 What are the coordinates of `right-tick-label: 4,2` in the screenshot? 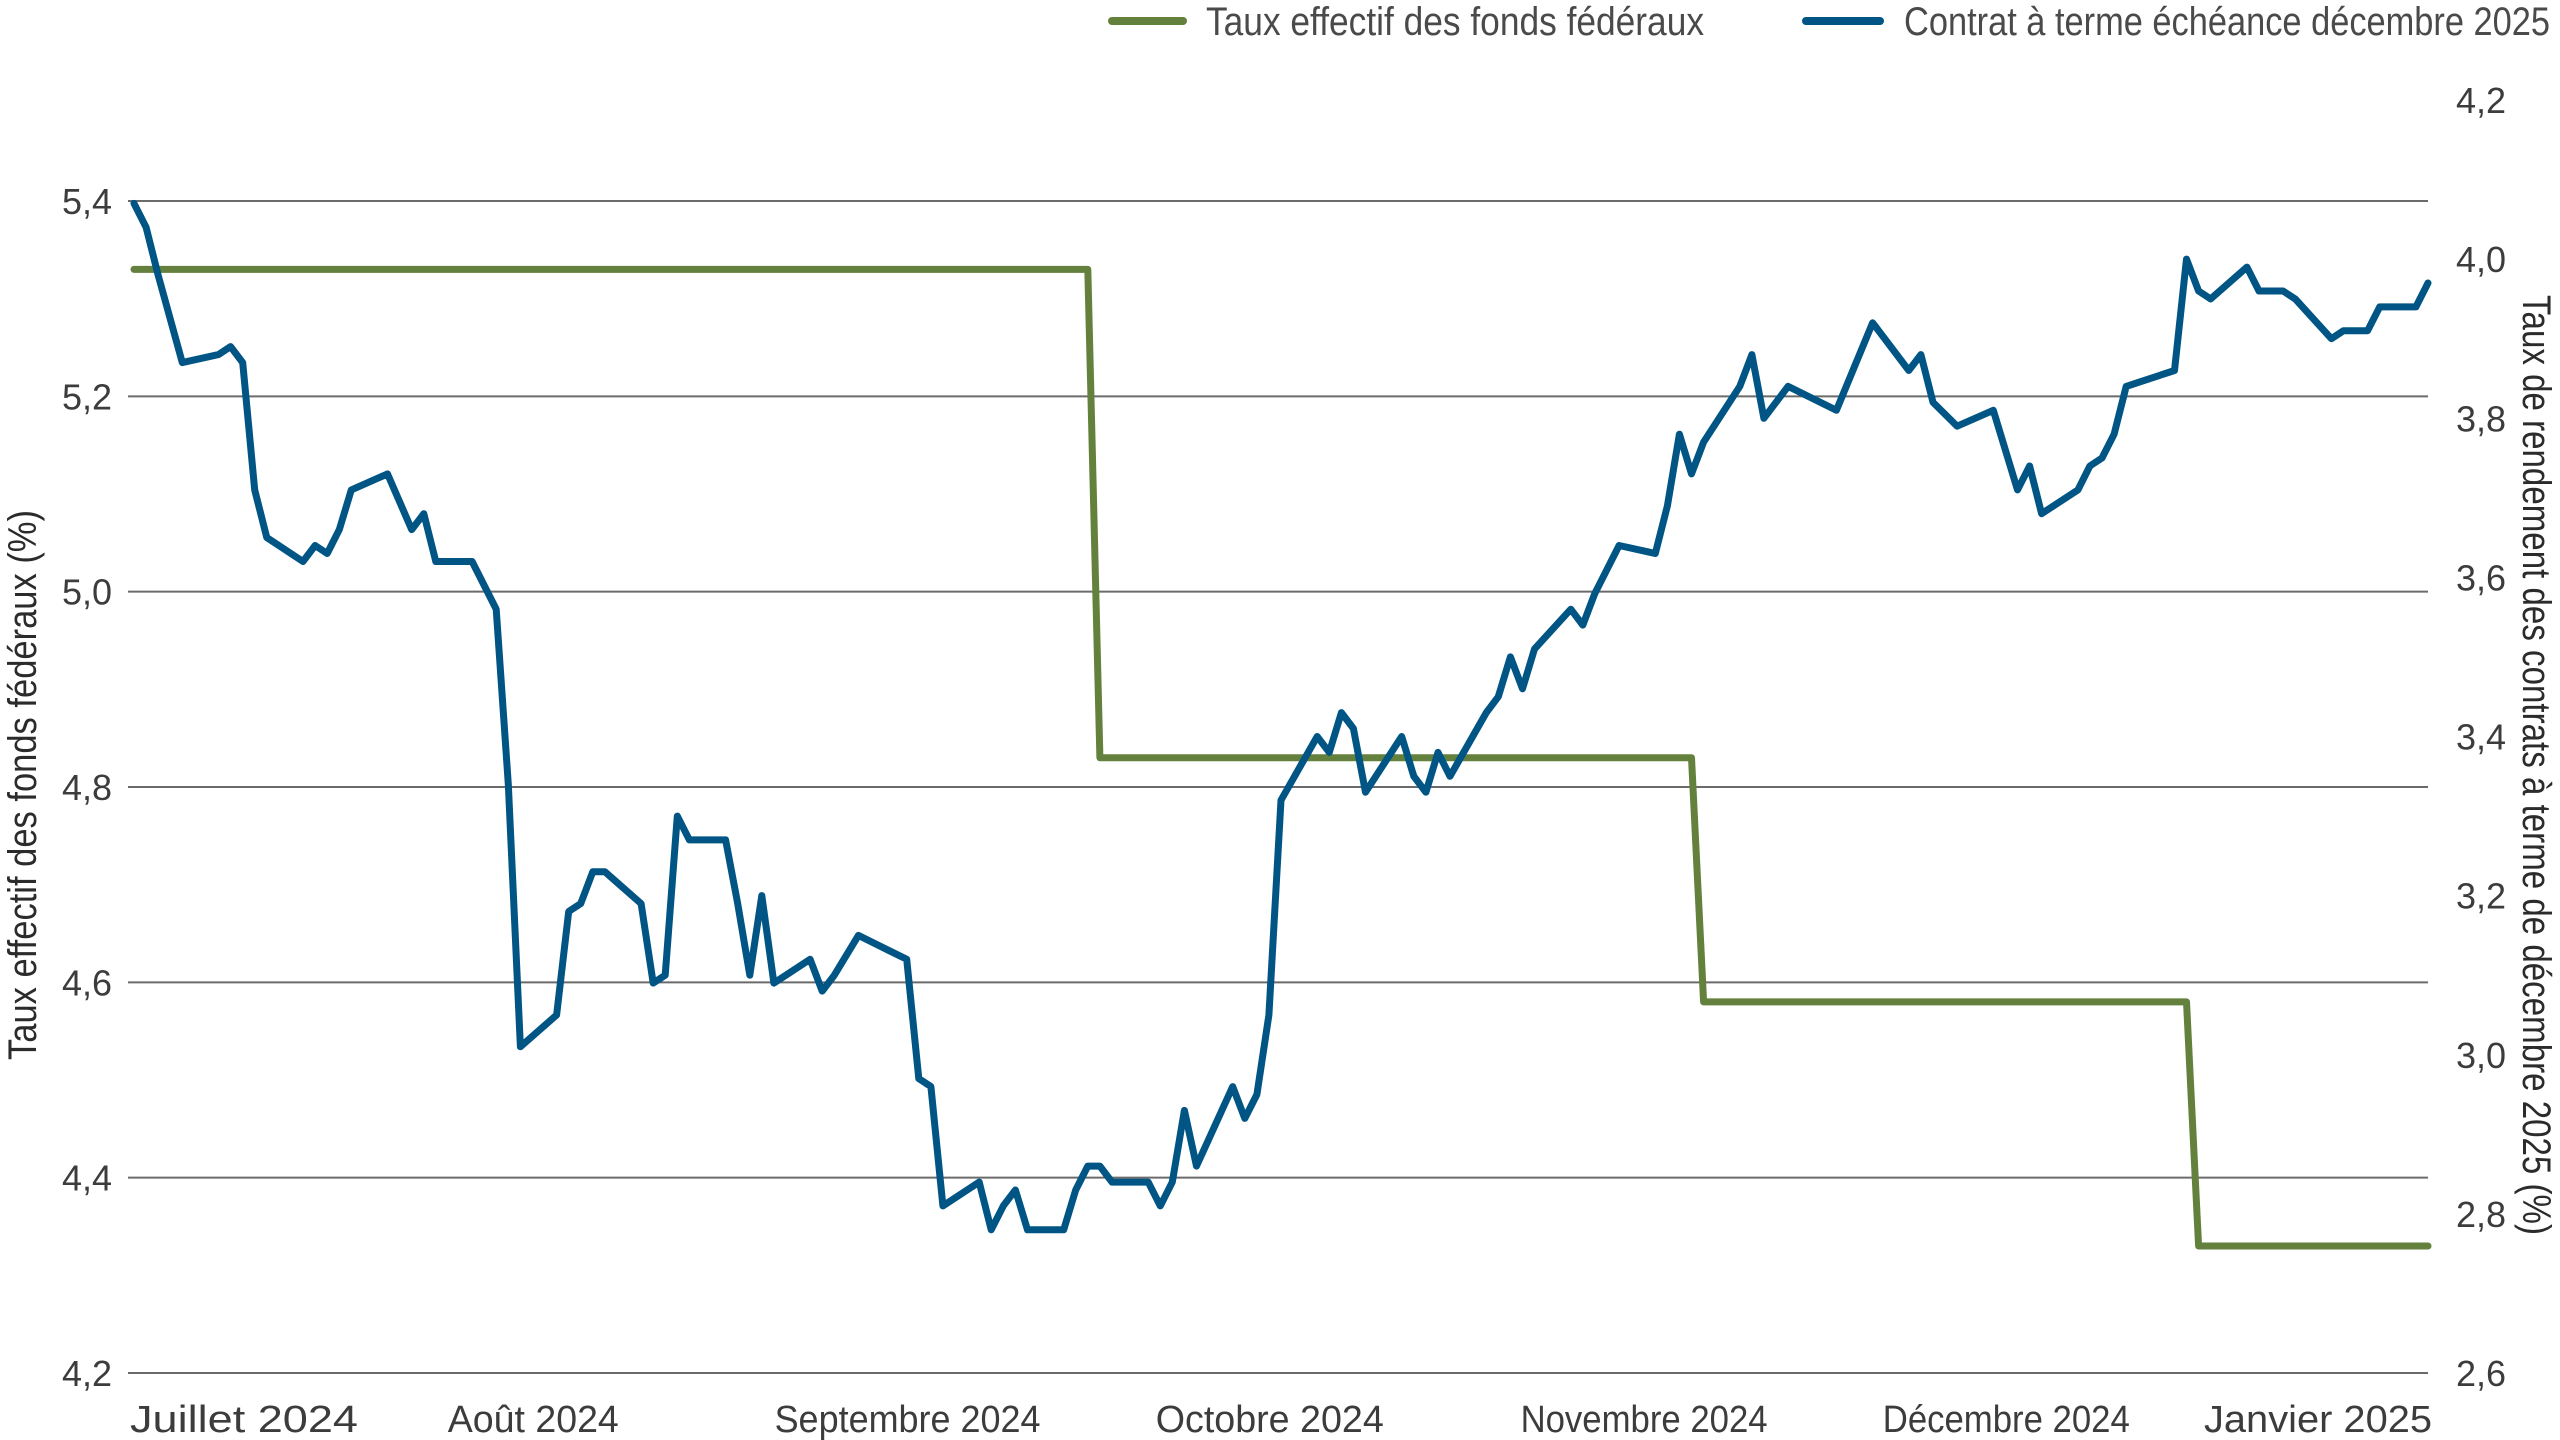 It's located at (2481, 100).